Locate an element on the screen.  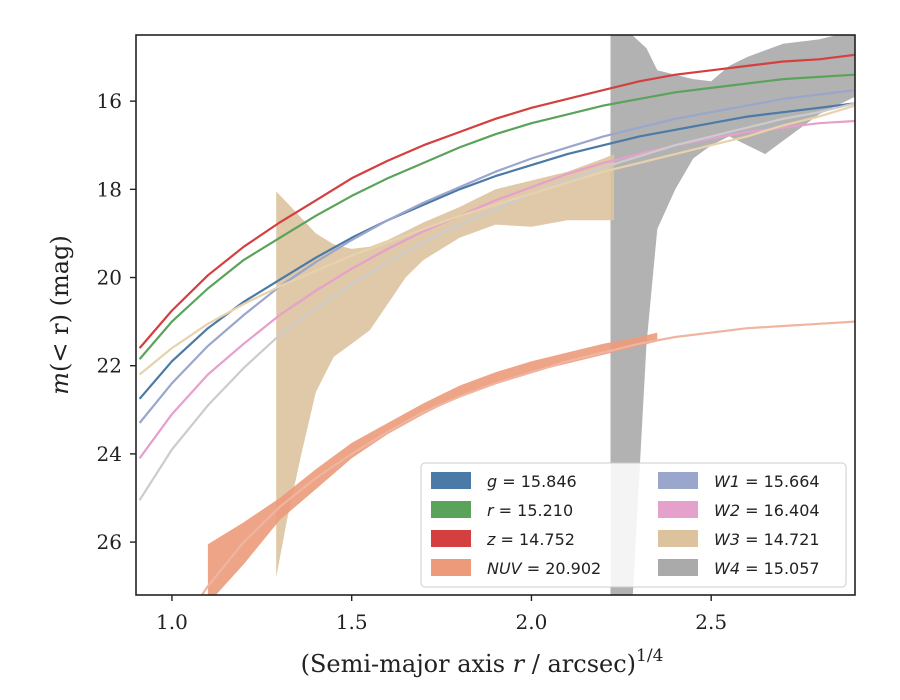
legend-var-w3: W3 is located at coordinates (727, 539).